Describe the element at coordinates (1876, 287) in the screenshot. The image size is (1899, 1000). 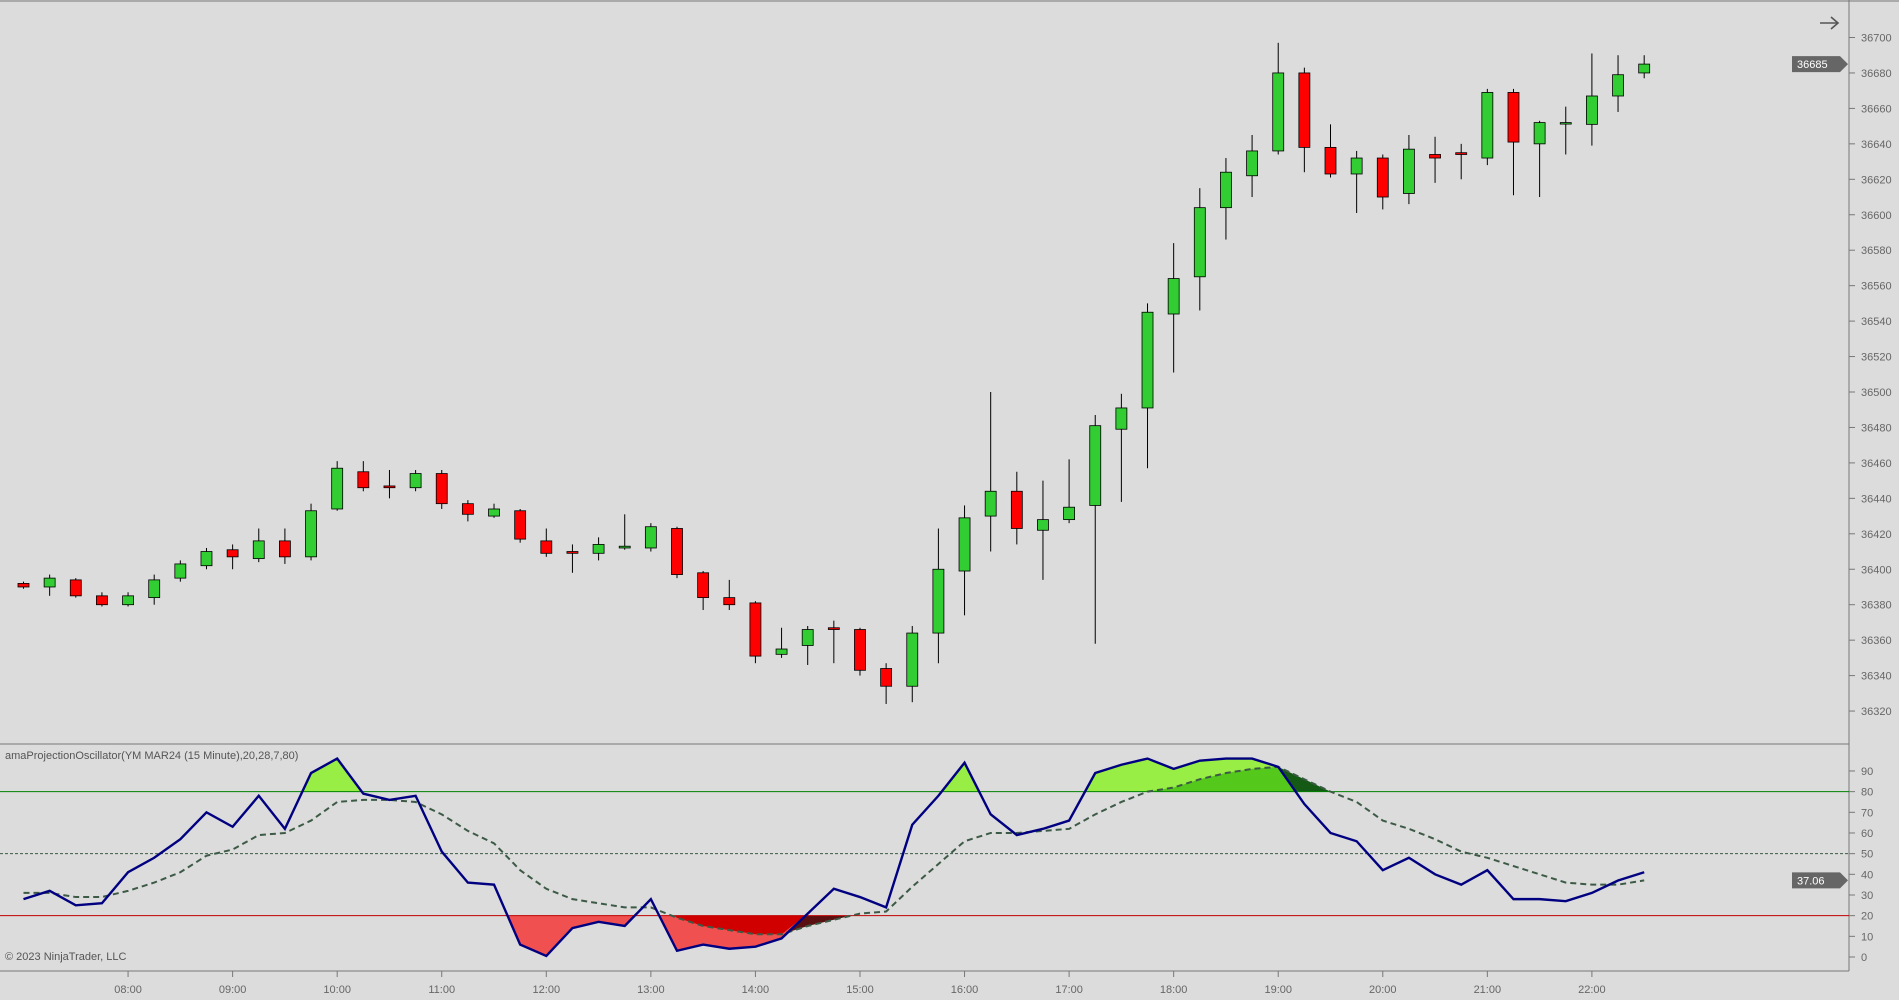
I see `price-tick-label: 36560` at that location.